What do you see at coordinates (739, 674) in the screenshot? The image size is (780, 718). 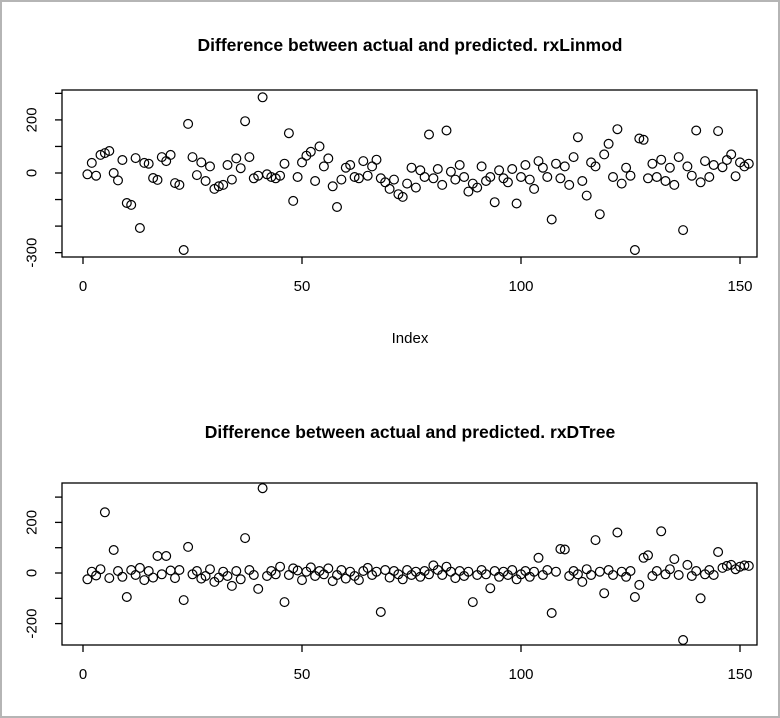 I see `x-tick-label: 150` at bounding box center [739, 674].